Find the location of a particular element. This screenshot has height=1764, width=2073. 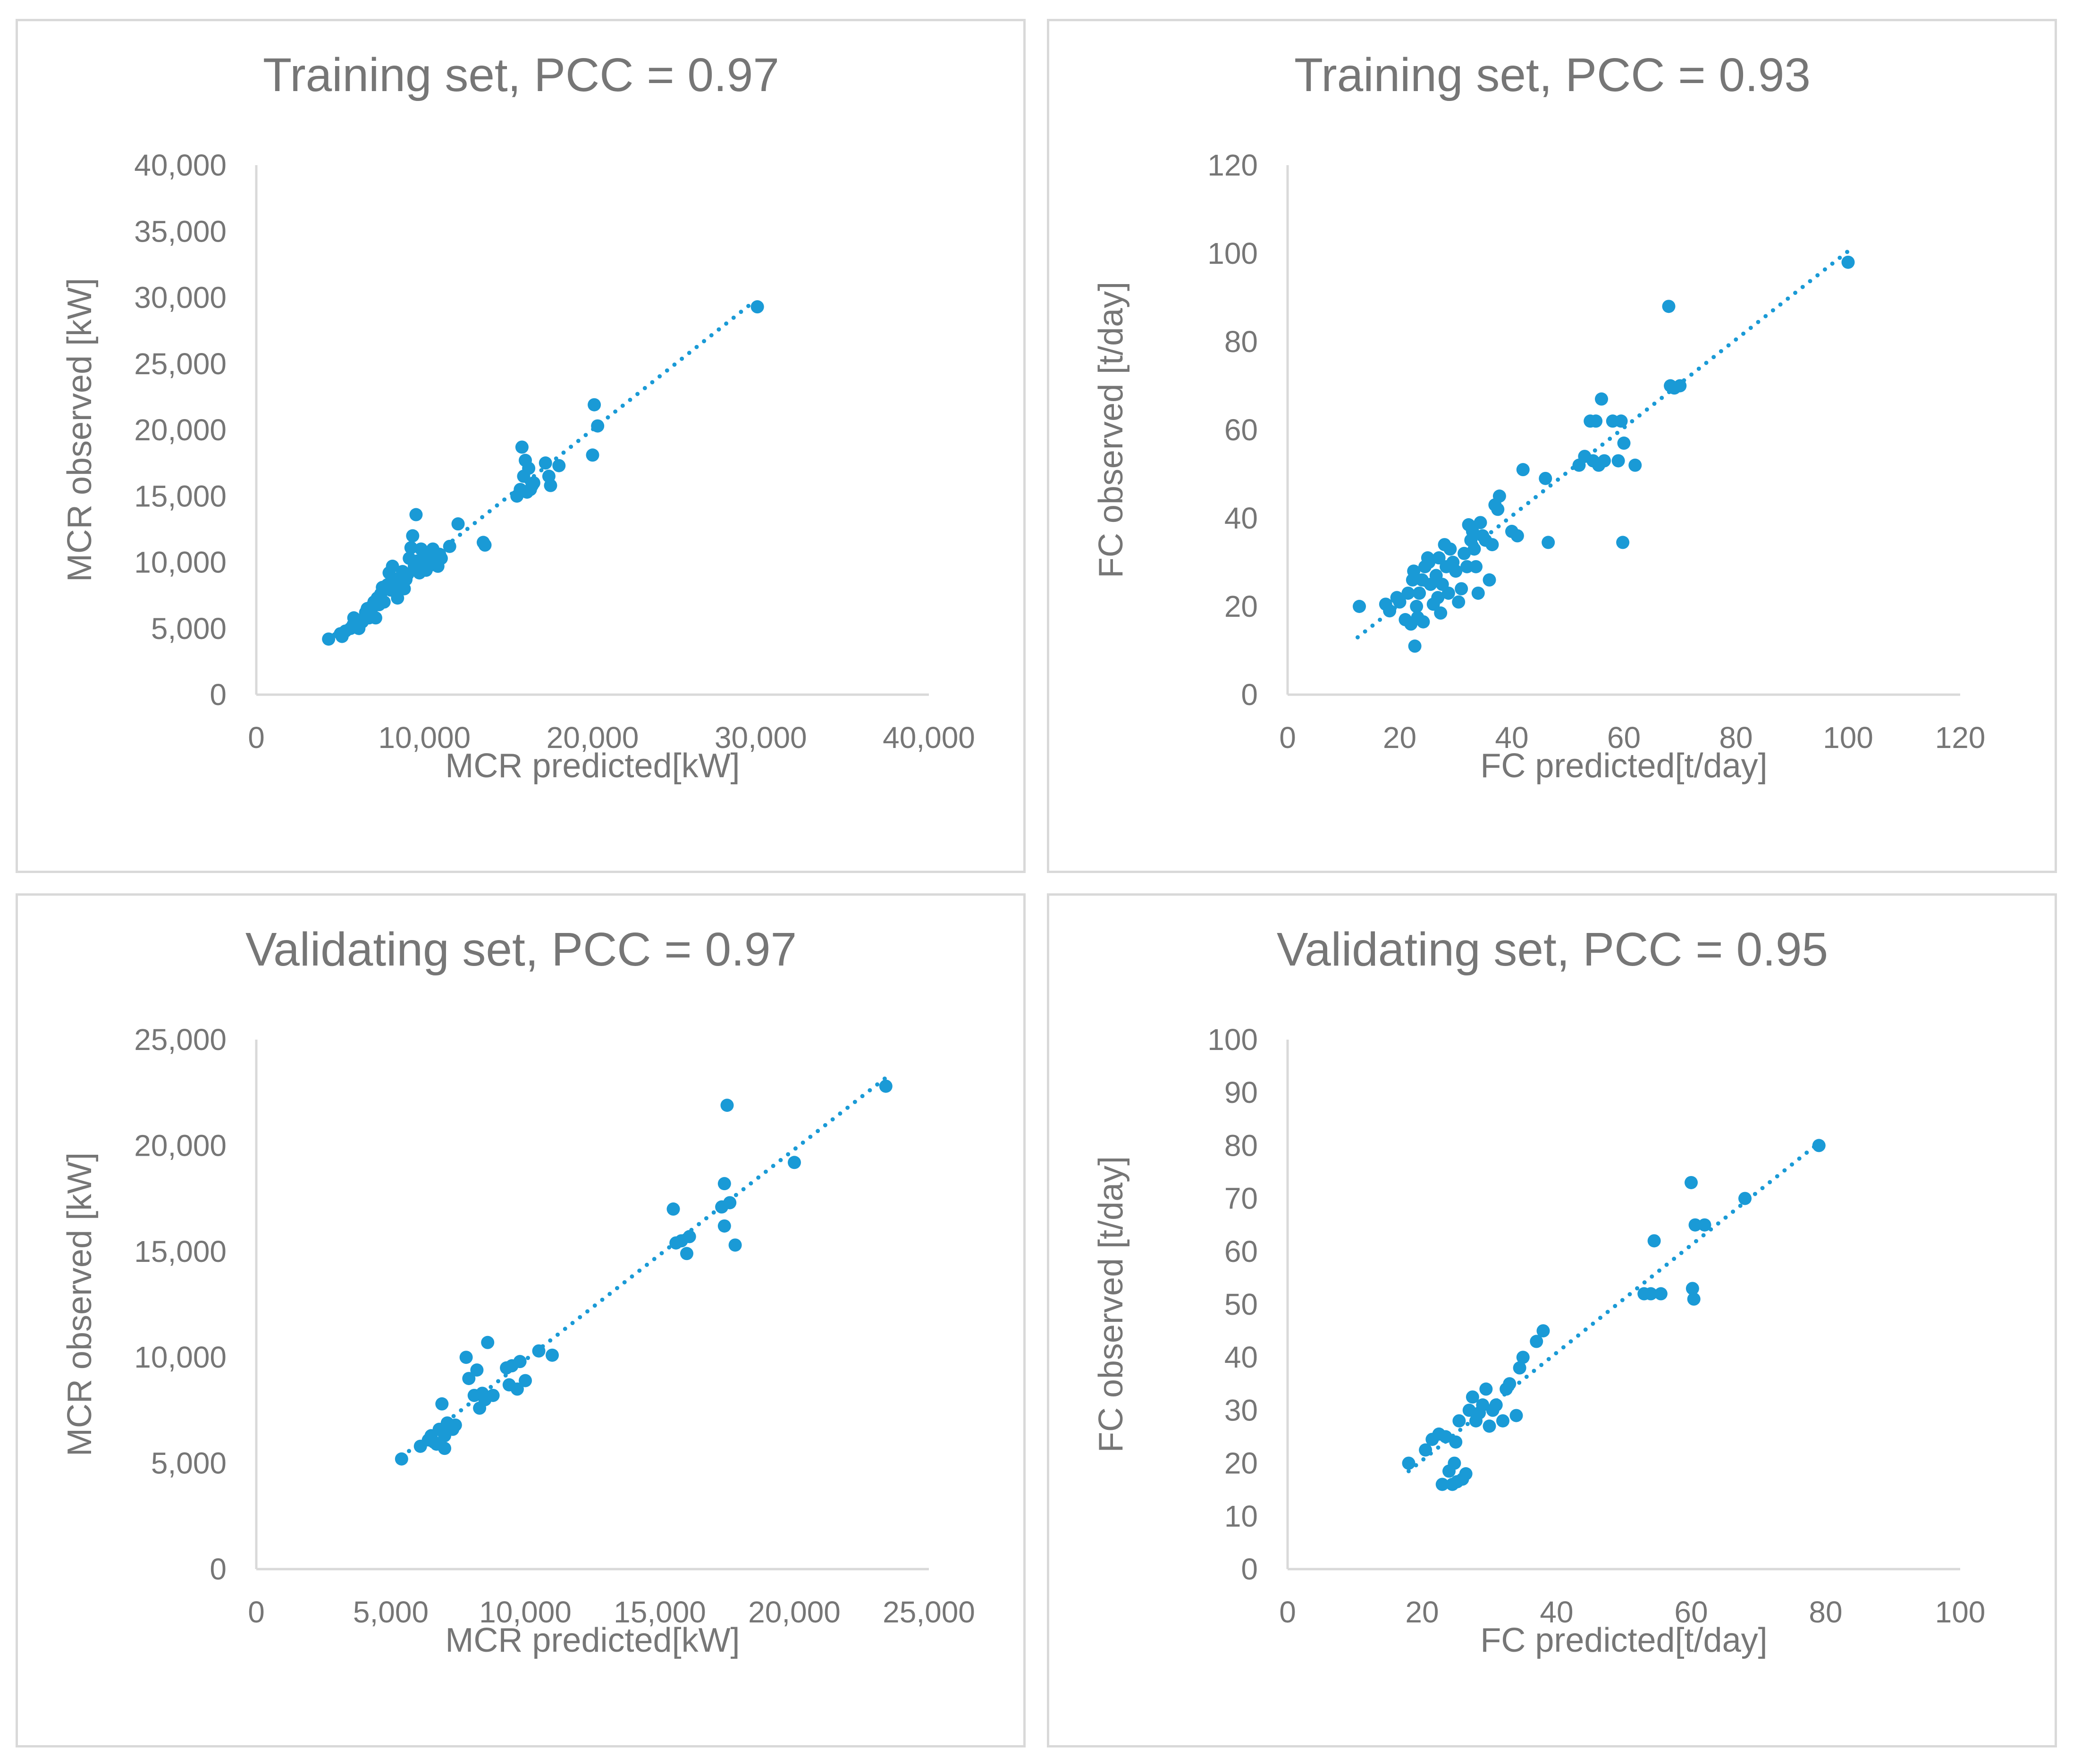

y-tick-label: 50 is located at coordinates (1241, 1304).